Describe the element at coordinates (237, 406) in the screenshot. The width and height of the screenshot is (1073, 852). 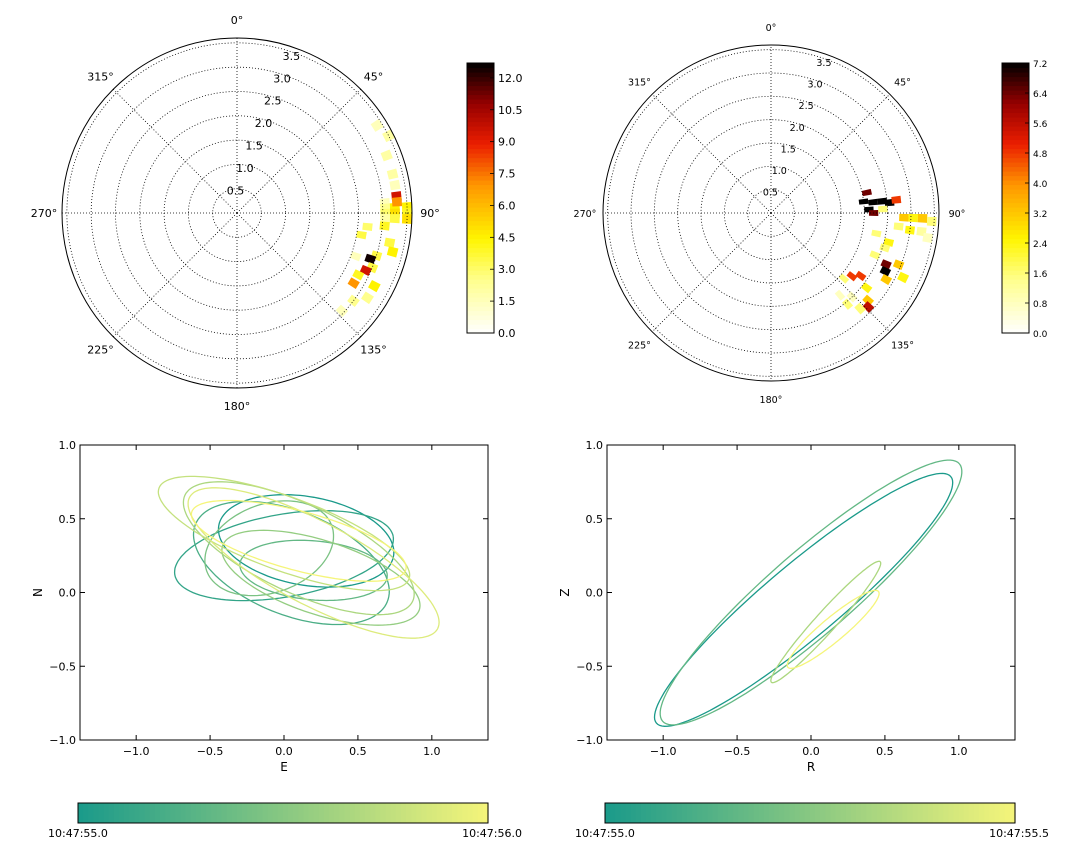
I see `angular-tick-label: 180°` at that location.